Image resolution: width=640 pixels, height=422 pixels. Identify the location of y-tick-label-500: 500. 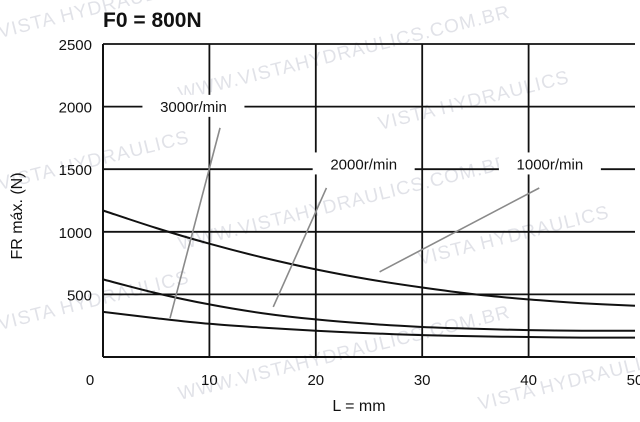
(79, 295).